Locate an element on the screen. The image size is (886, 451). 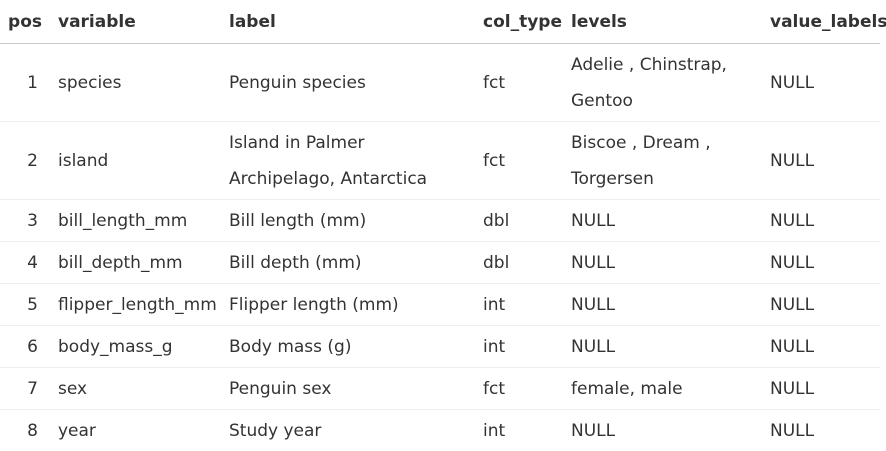
cell-pos: 3 is located at coordinates (25, 220).